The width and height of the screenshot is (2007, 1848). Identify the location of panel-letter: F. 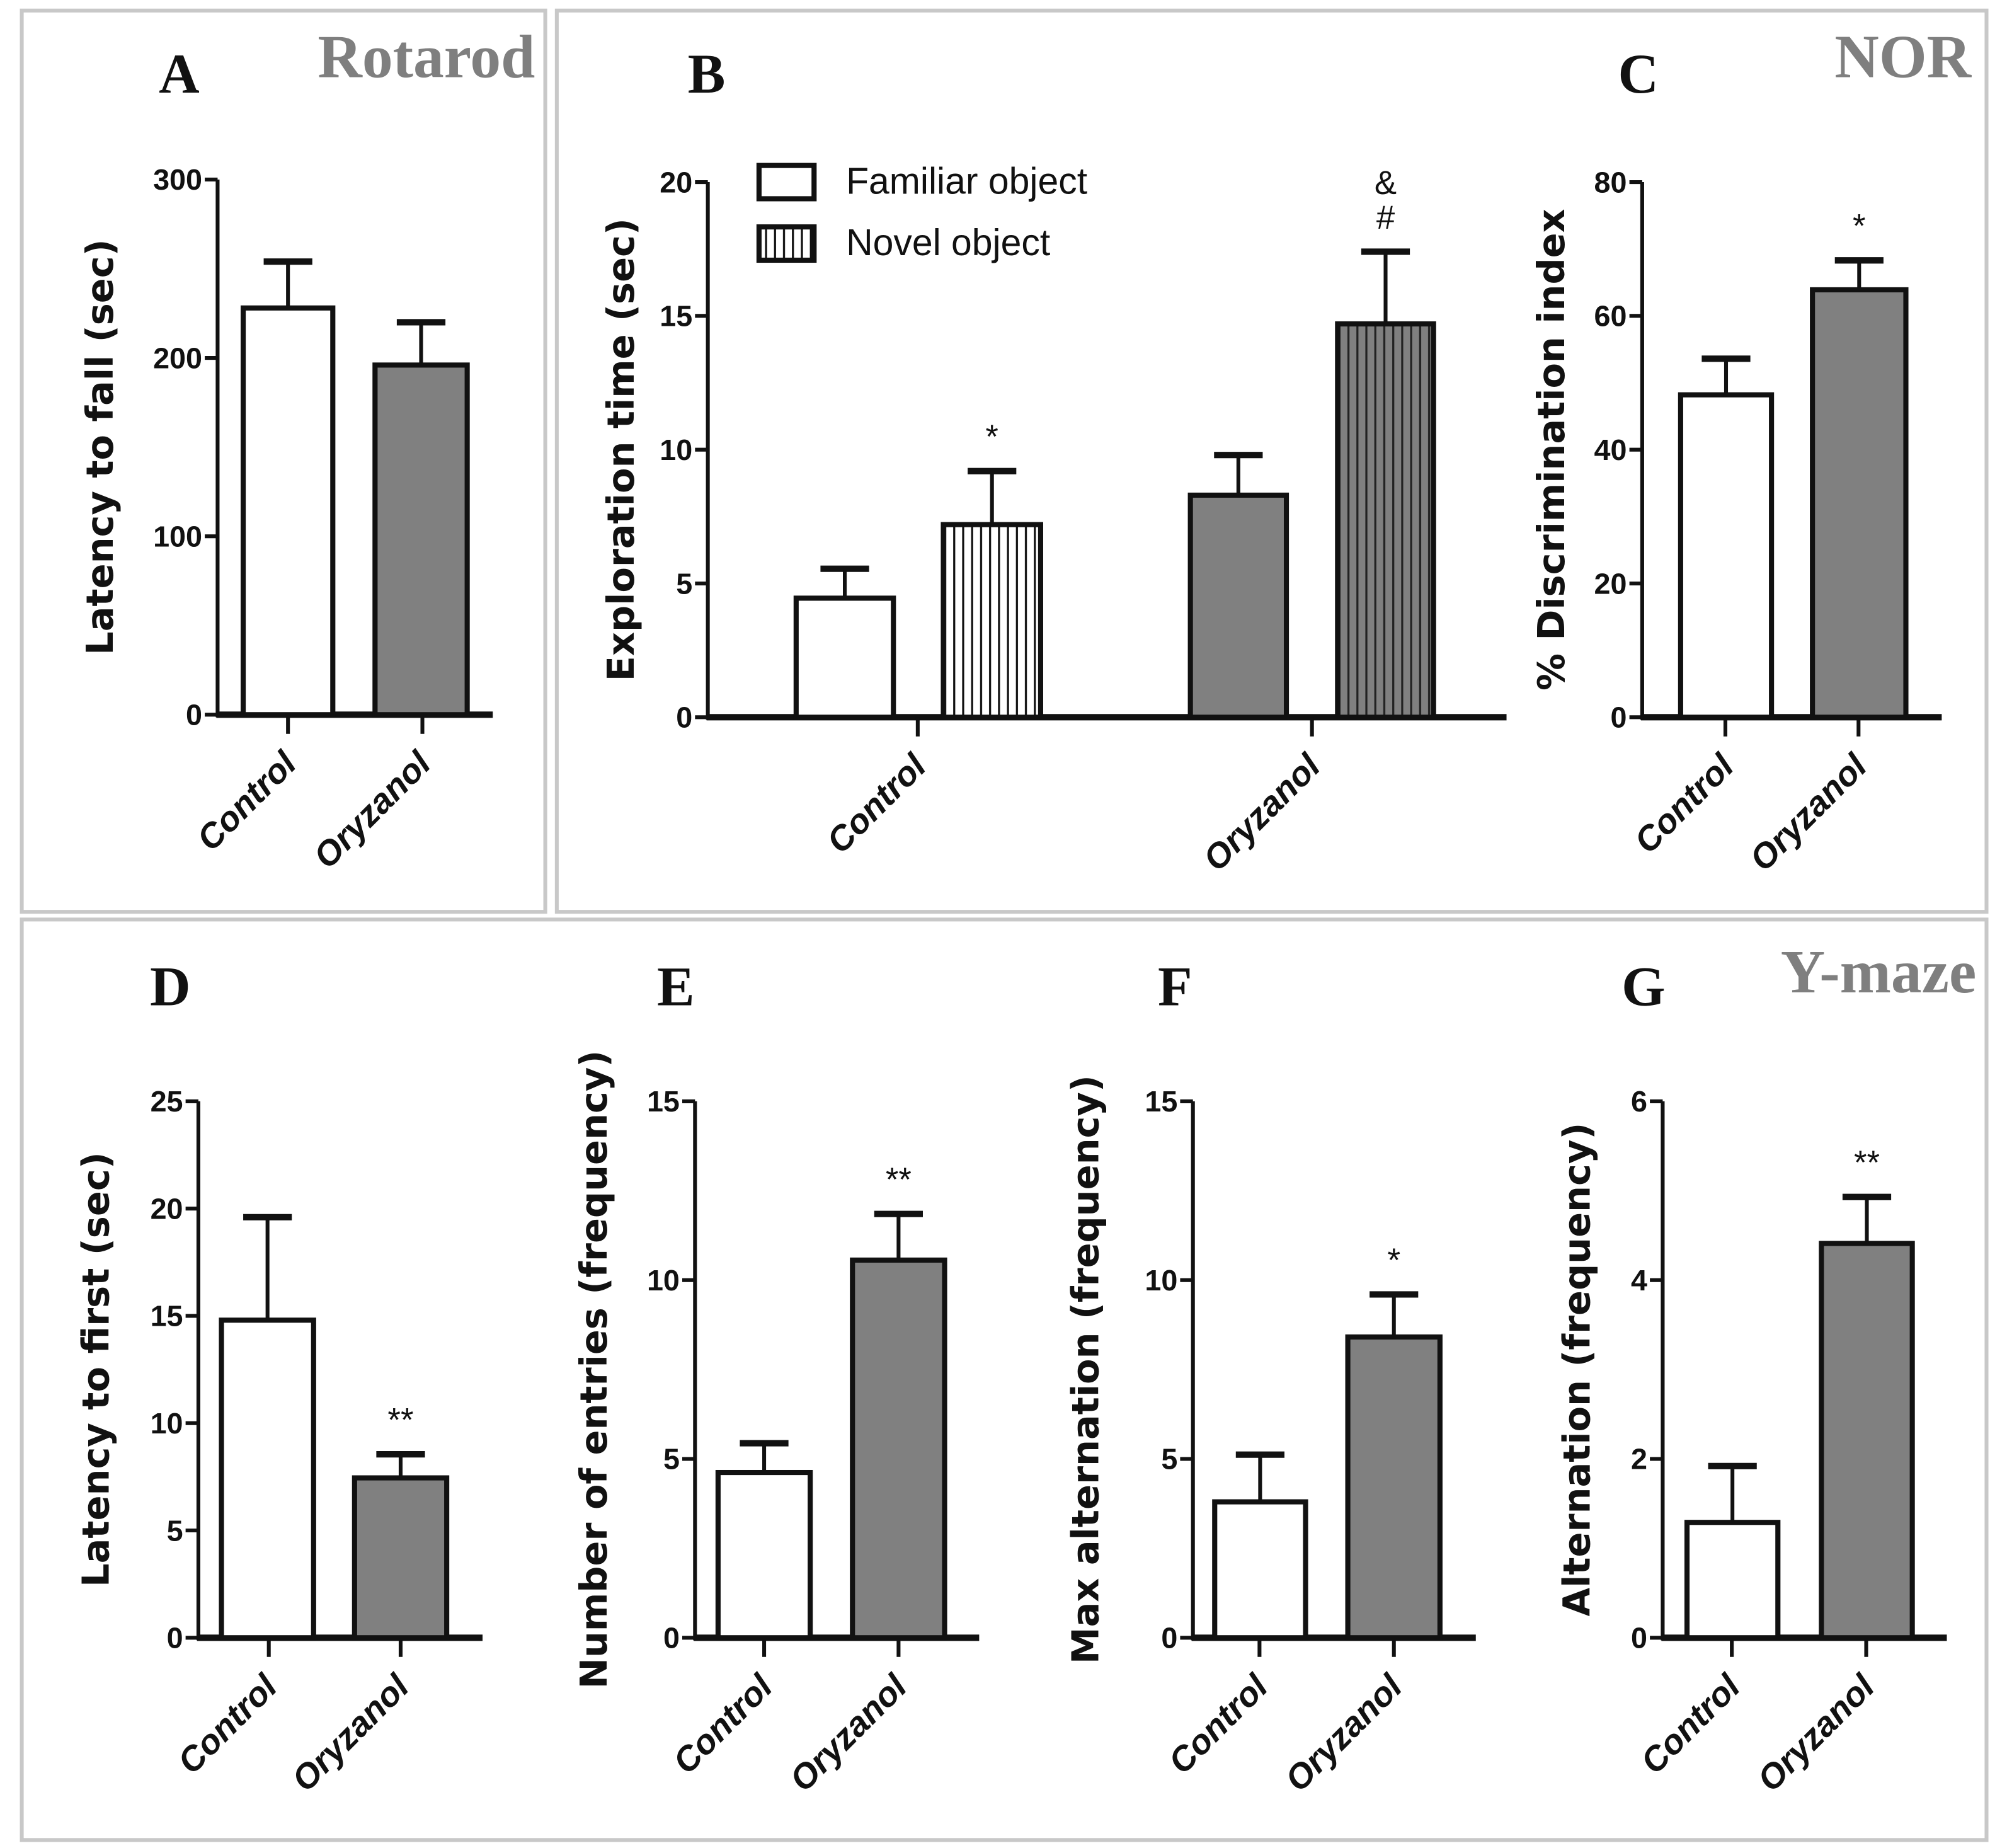
(1175, 987).